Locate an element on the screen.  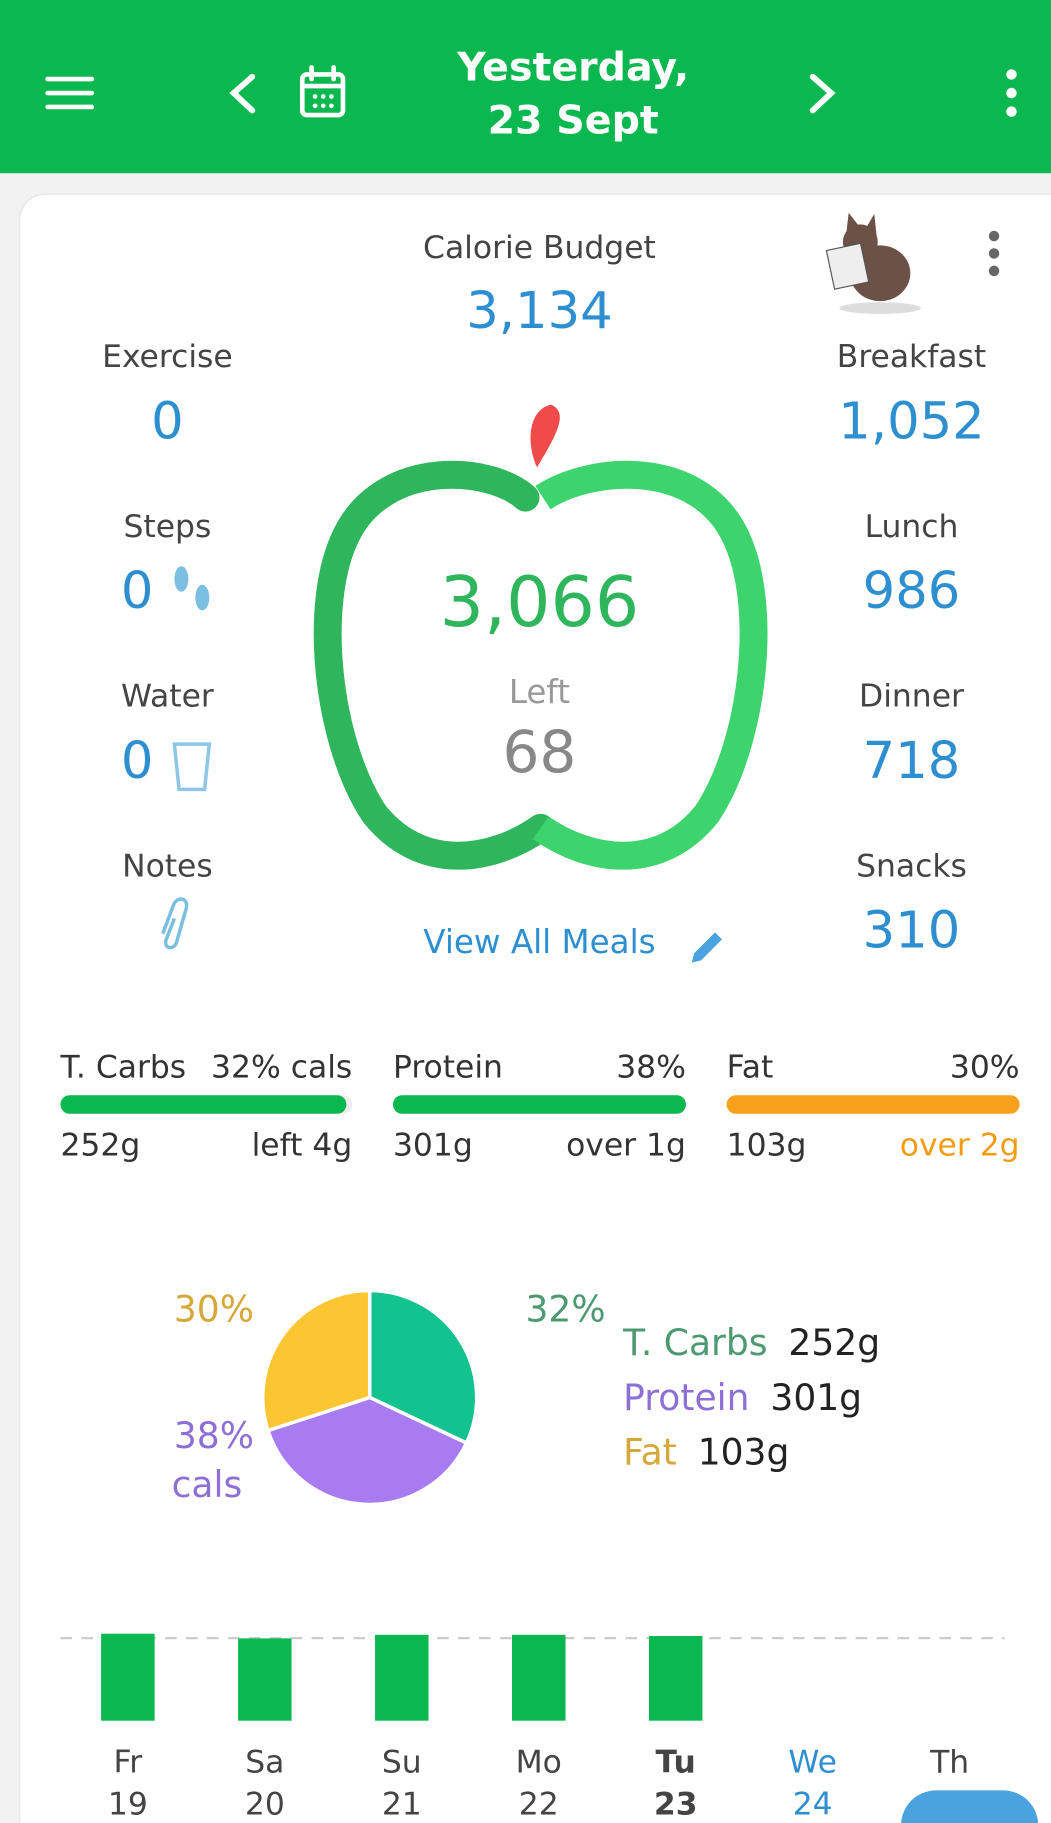
macro-percent: 30% is located at coordinates (985, 1067).